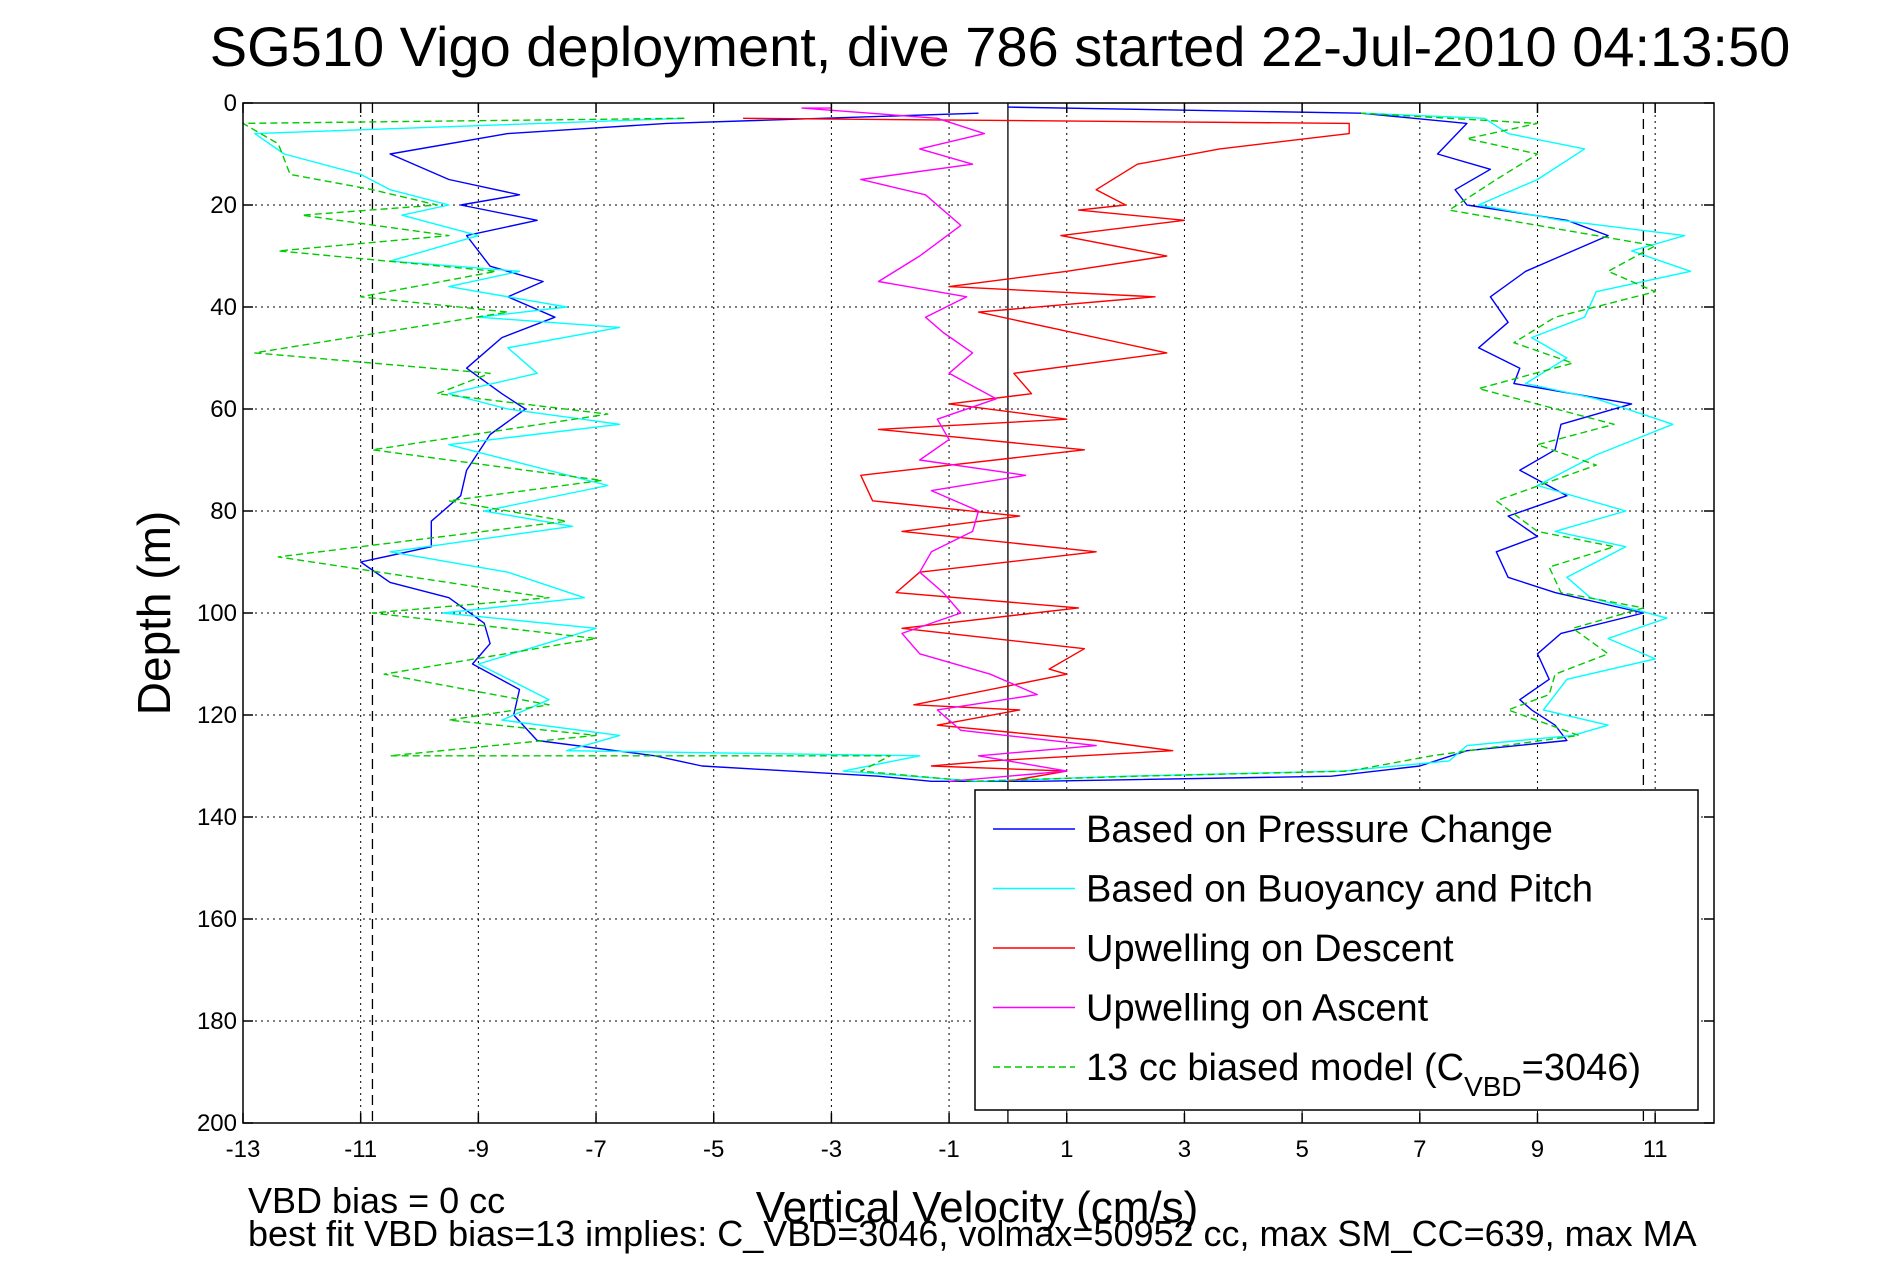  I want to click on x-tick-label: -13, so click(243, 1149).